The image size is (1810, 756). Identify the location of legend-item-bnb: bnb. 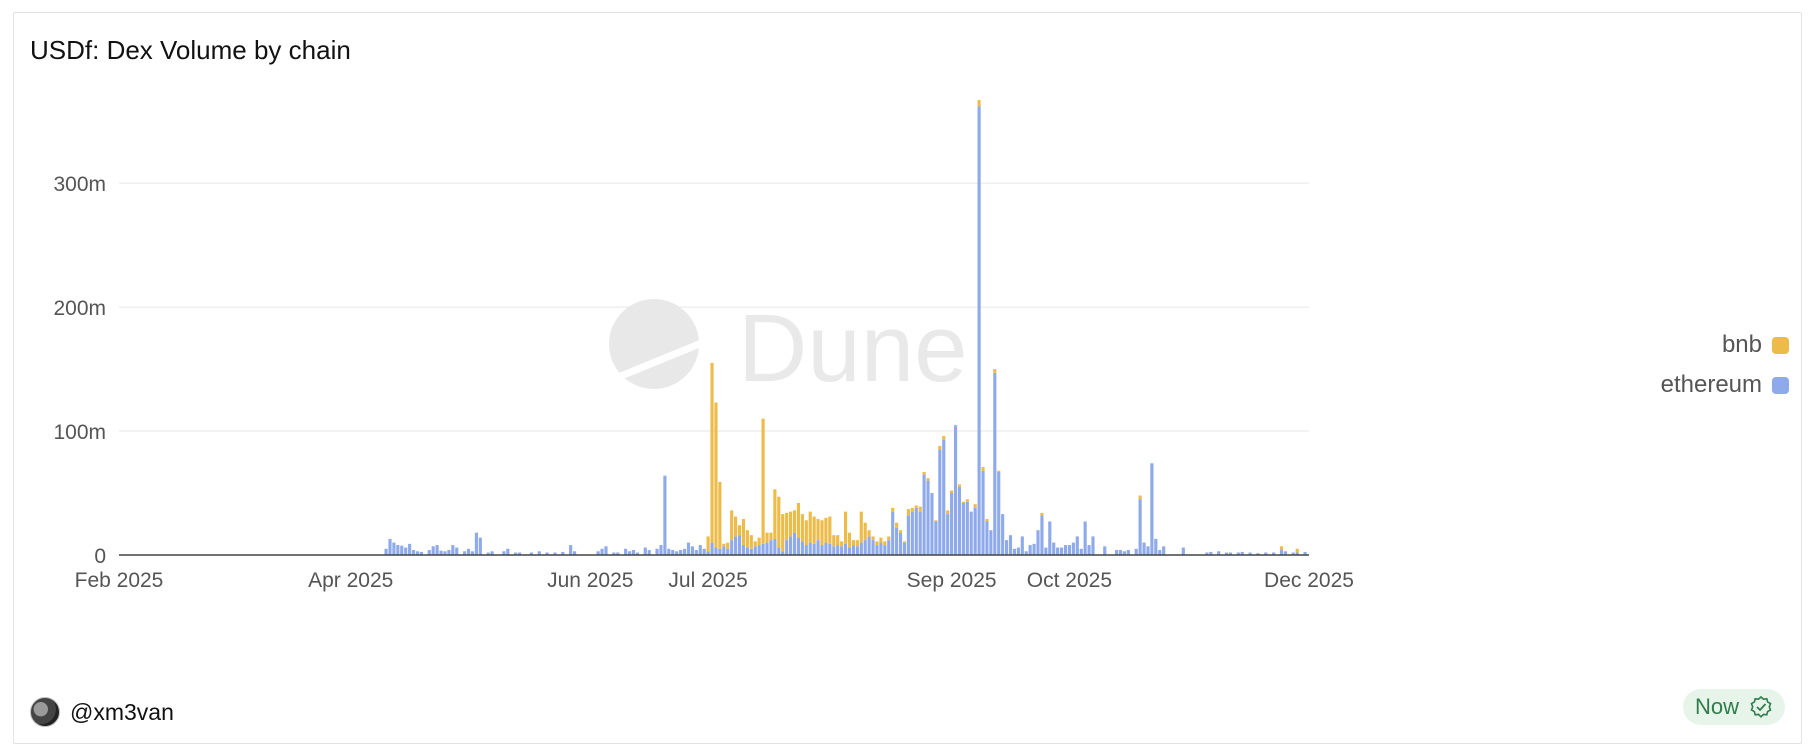
(1755, 345).